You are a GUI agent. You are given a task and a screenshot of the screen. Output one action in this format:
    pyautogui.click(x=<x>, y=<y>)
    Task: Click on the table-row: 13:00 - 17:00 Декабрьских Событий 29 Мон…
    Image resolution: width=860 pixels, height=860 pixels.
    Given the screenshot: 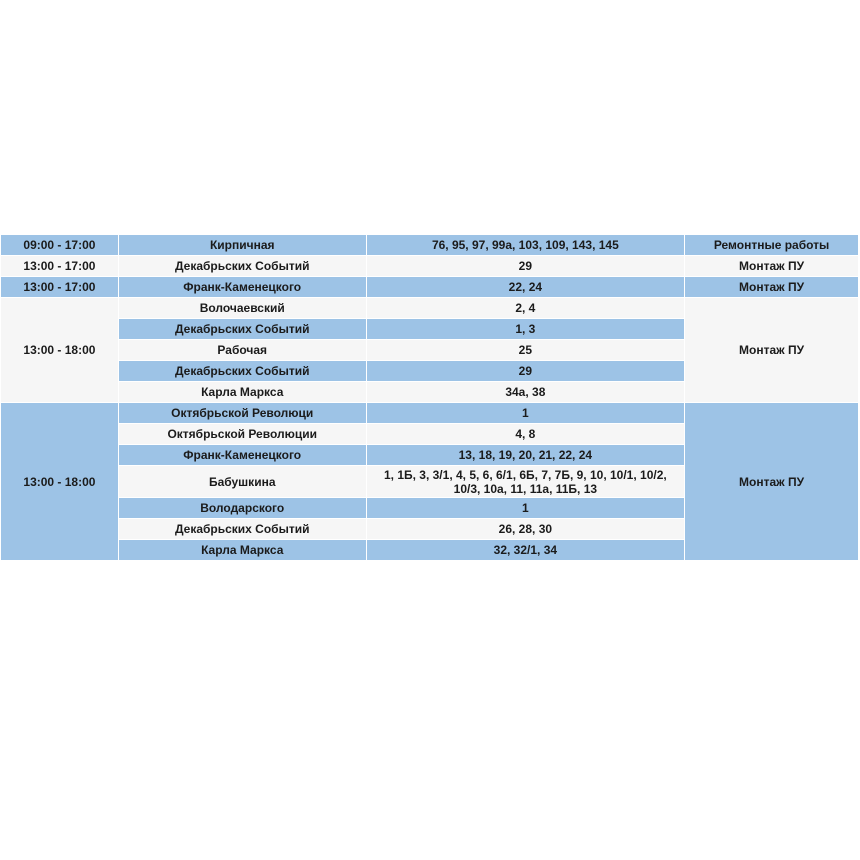 What is the action you would take?
    pyautogui.click(x=429, y=266)
    